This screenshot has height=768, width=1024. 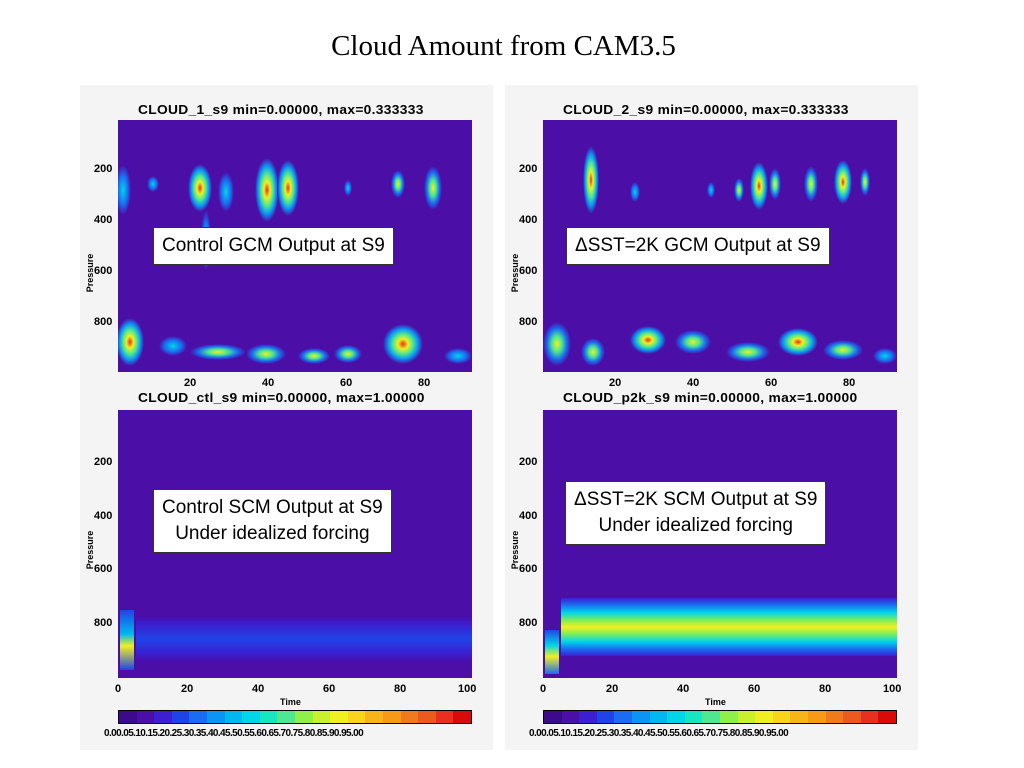 I want to click on annotation-line-1: ΔSST=2K SCM Output at S9, so click(x=696, y=499).